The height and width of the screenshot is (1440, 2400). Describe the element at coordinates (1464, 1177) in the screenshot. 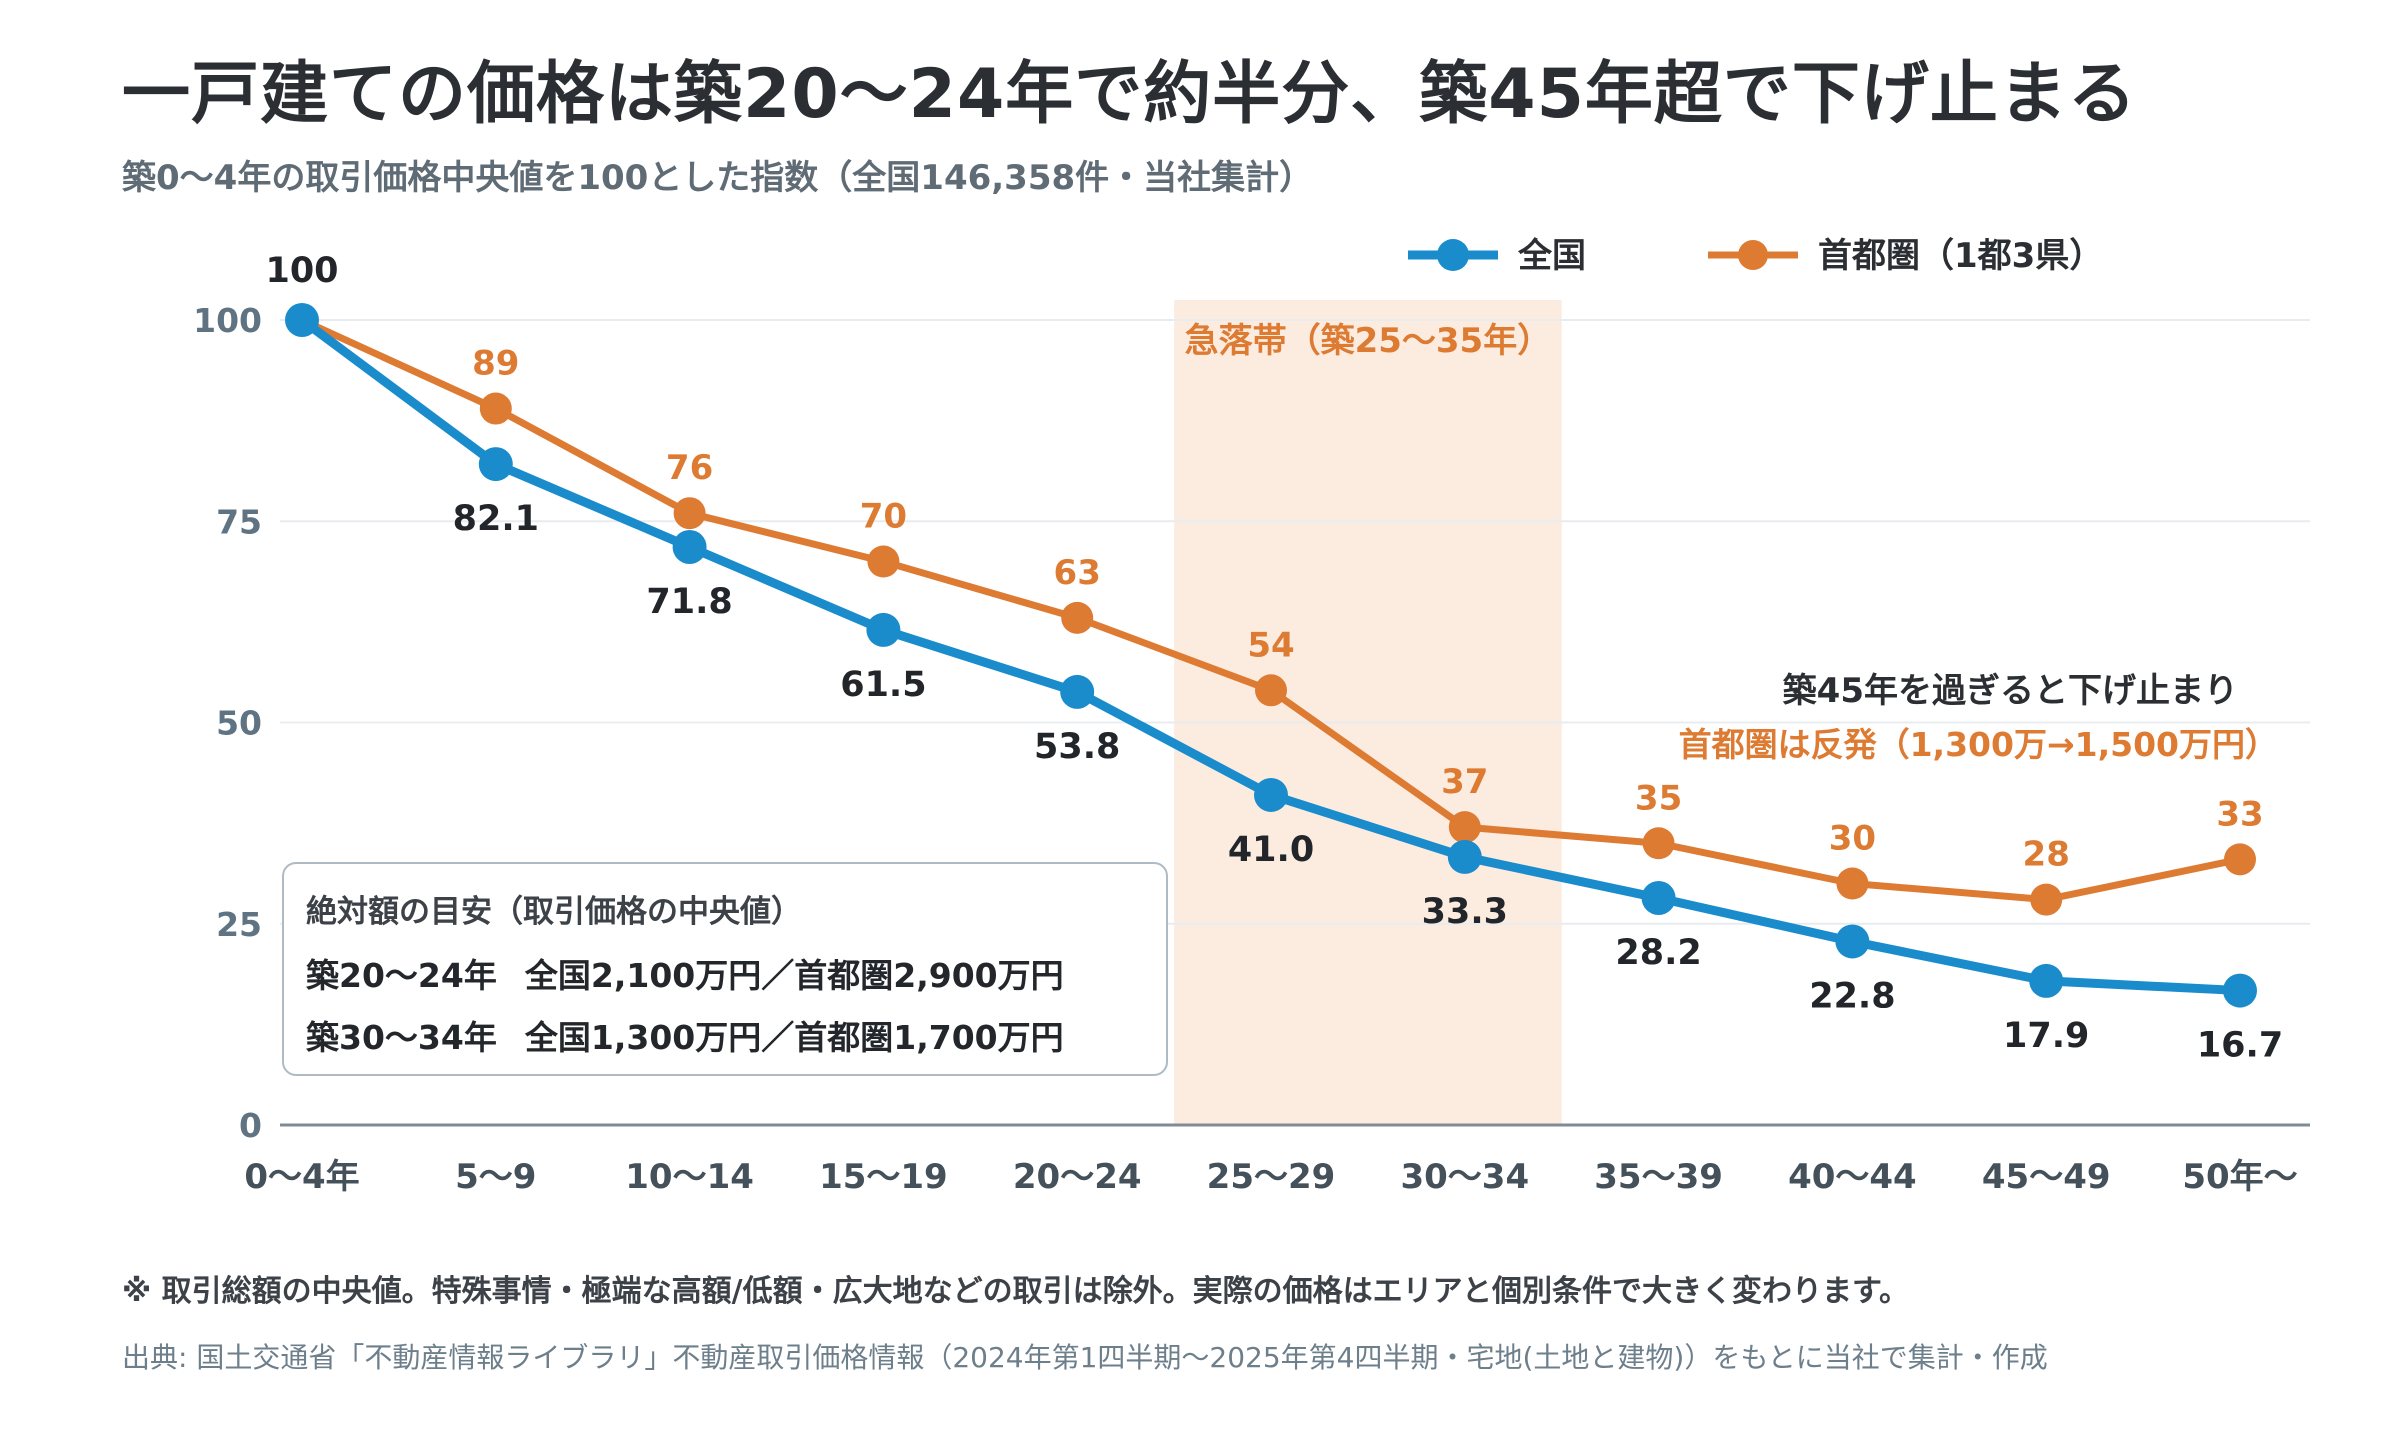

I see `x-tick-label: 30〜34` at that location.